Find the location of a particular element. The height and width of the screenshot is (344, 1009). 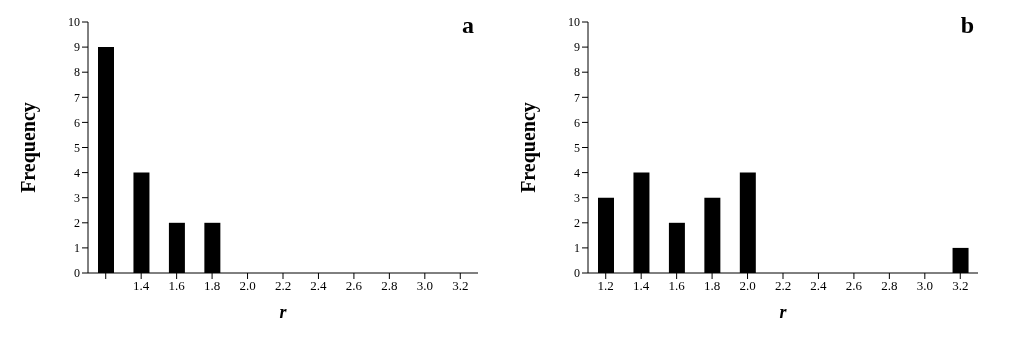

chart-title: a is located at coordinates (468, 25).